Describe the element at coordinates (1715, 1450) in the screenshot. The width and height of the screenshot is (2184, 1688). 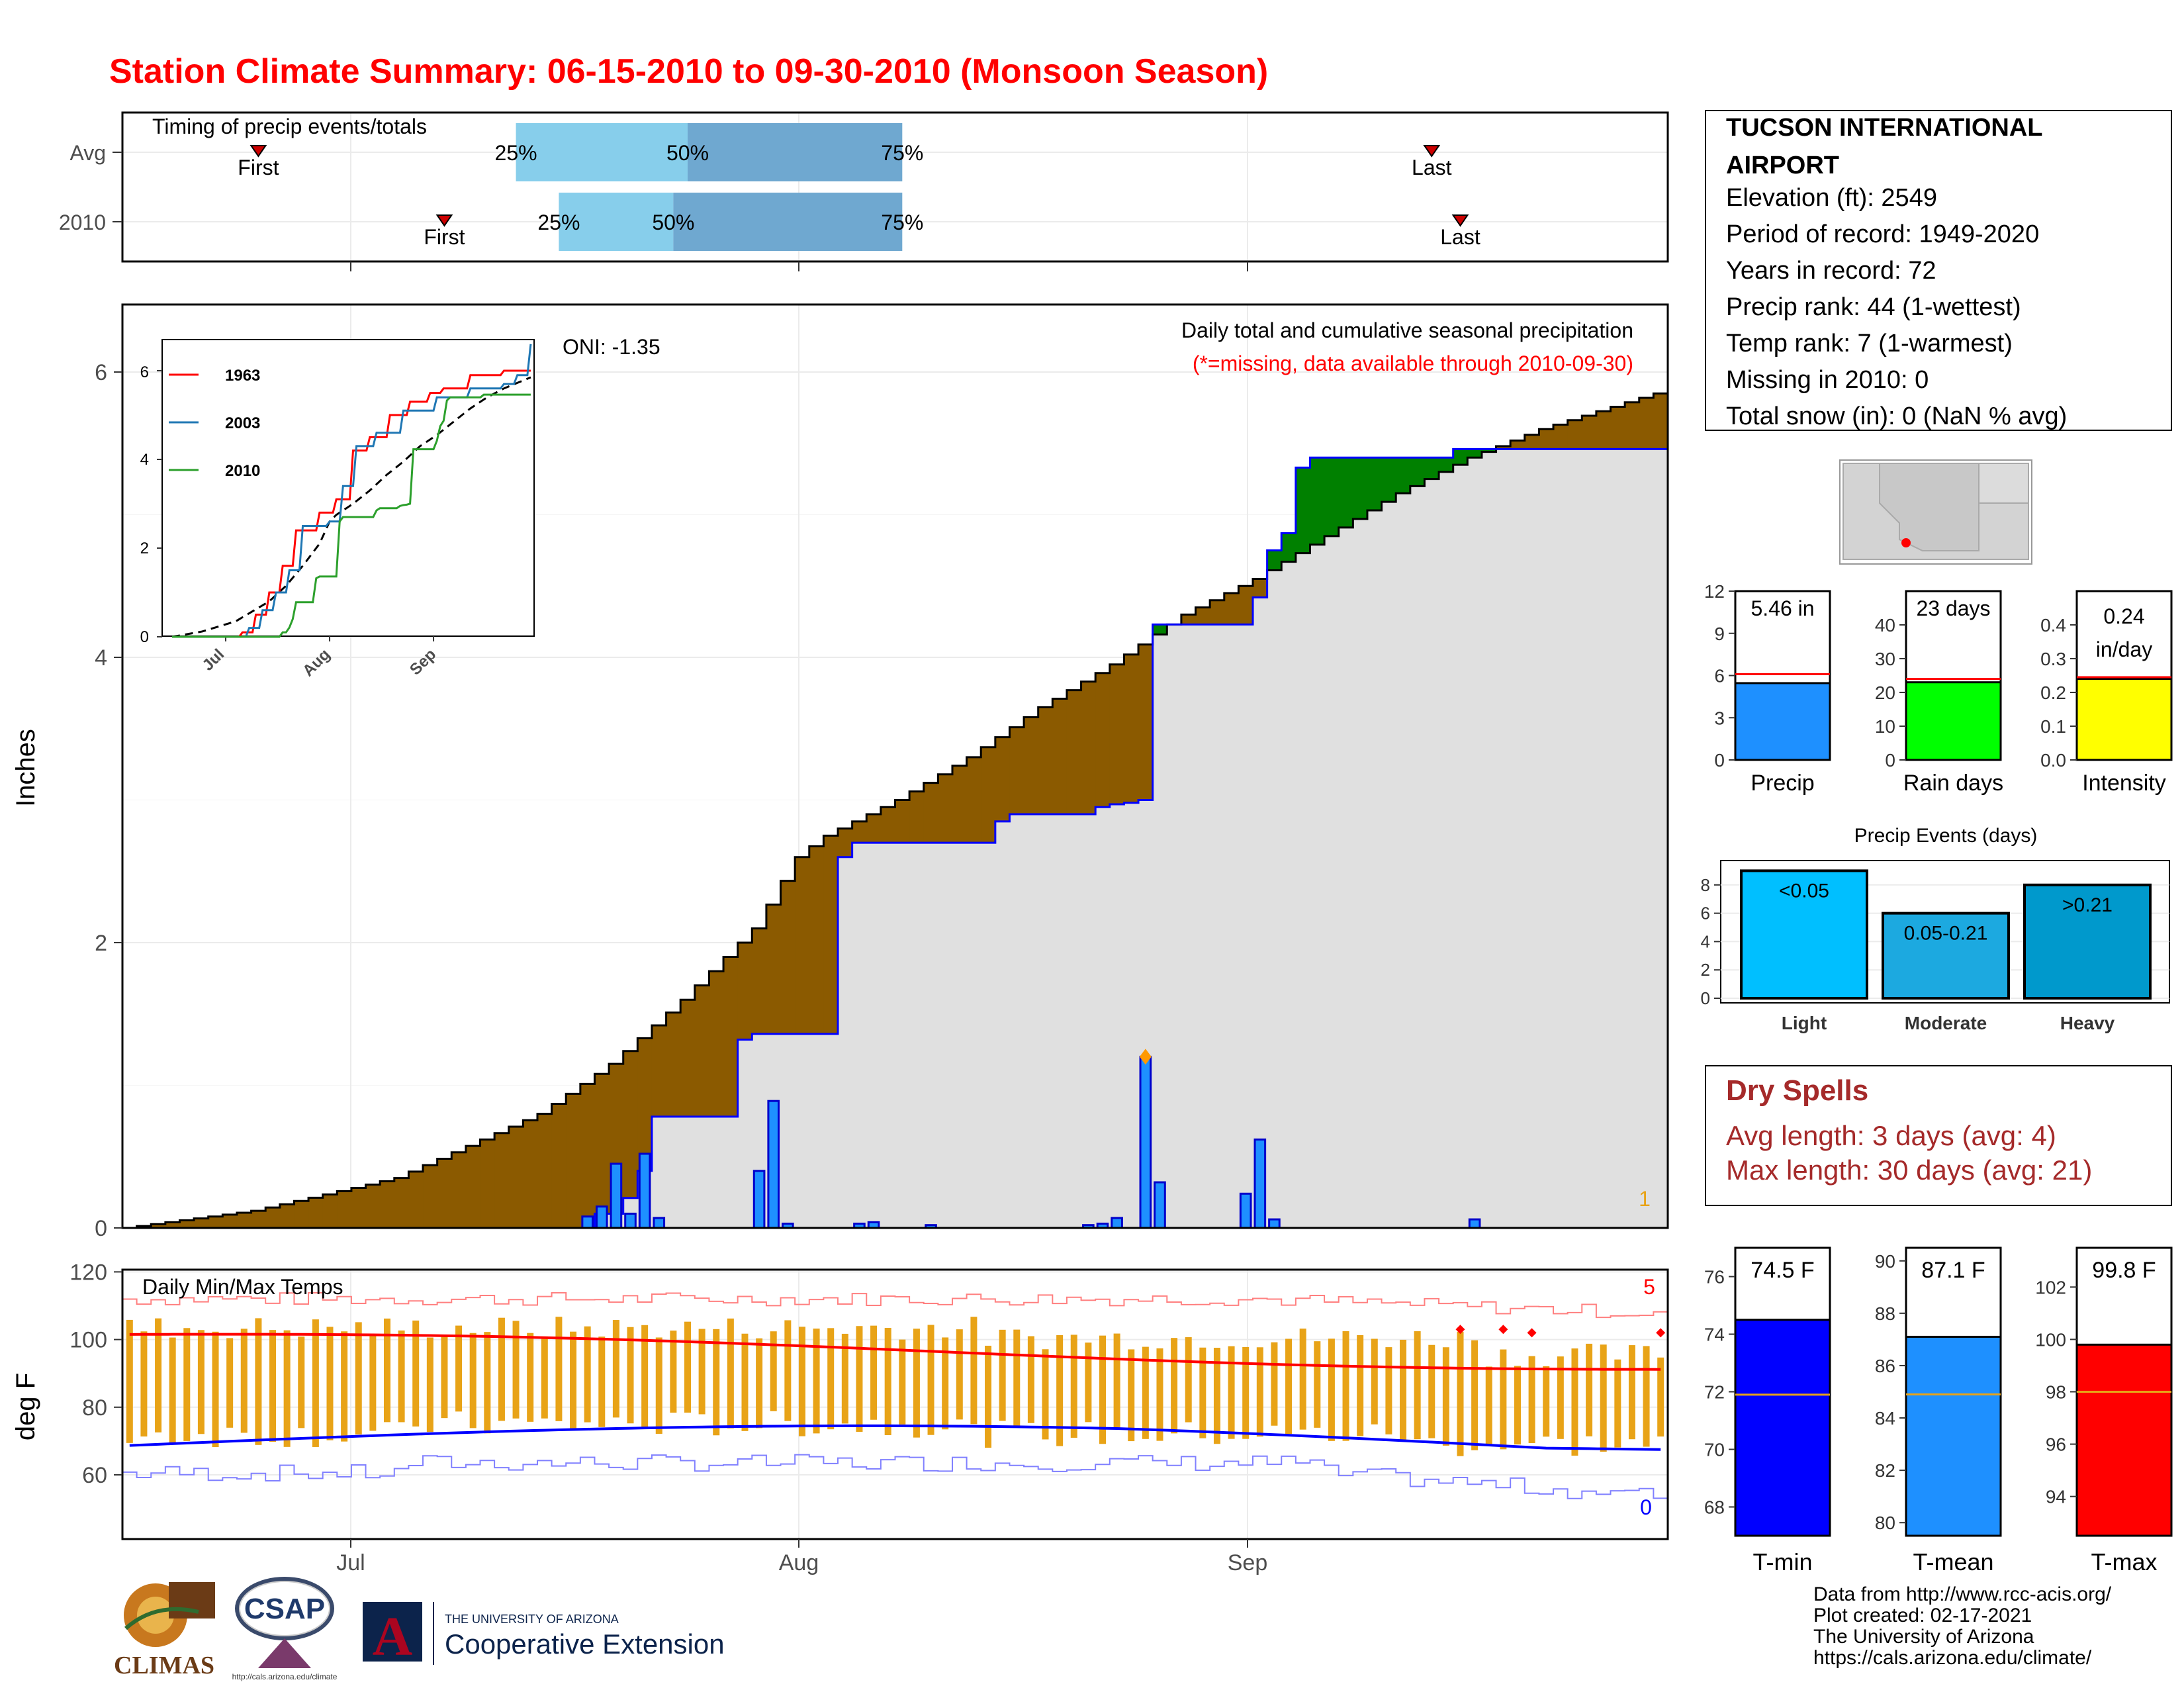
I see `tbar-tick: 70` at that location.